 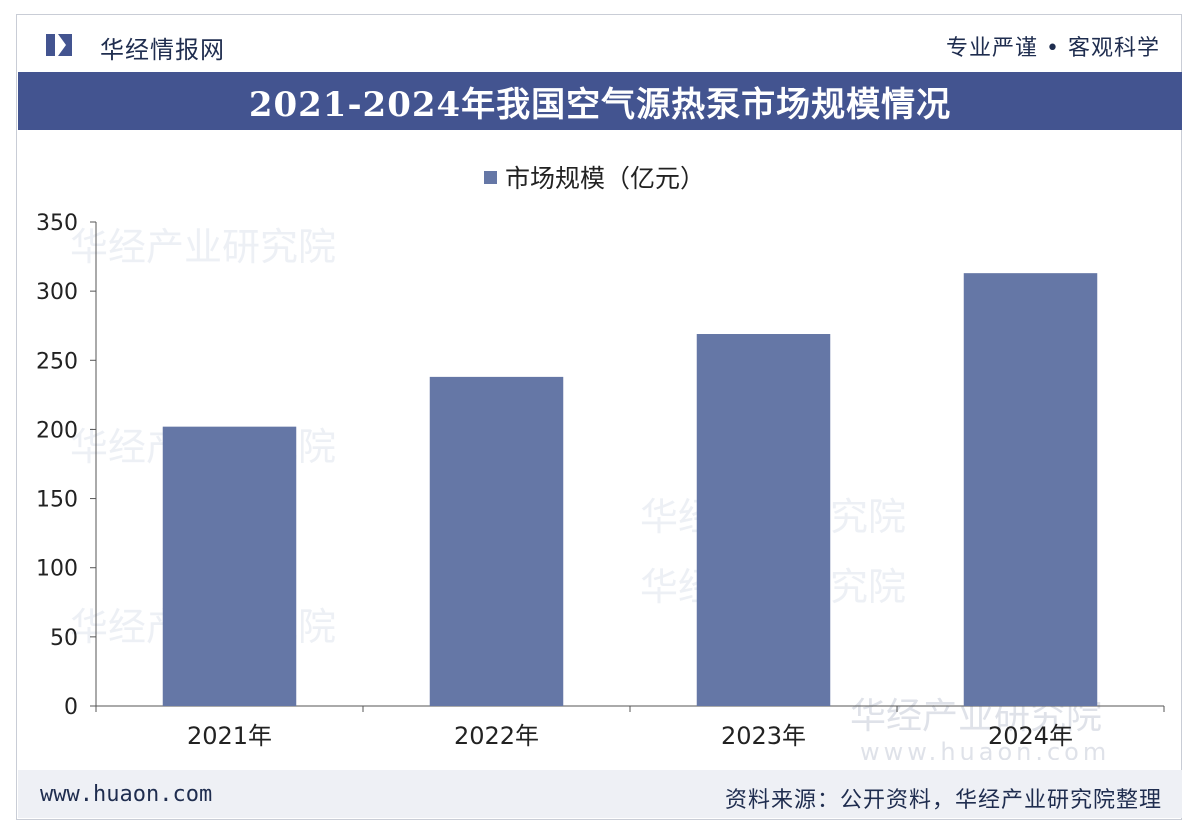 What do you see at coordinates (229, 736) in the screenshot?
I see `x-tick-label: 2021年` at bounding box center [229, 736].